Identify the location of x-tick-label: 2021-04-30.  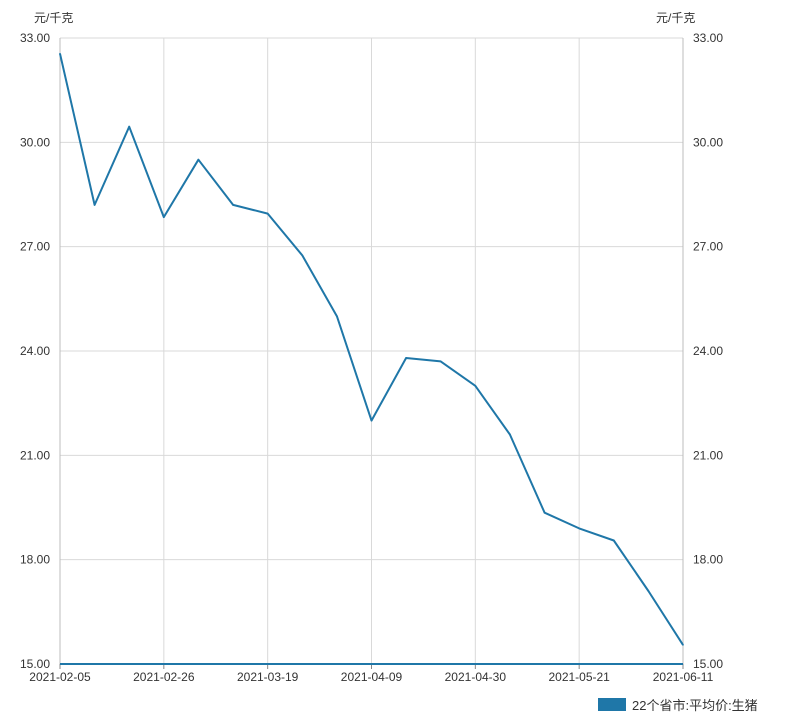
(476, 677).